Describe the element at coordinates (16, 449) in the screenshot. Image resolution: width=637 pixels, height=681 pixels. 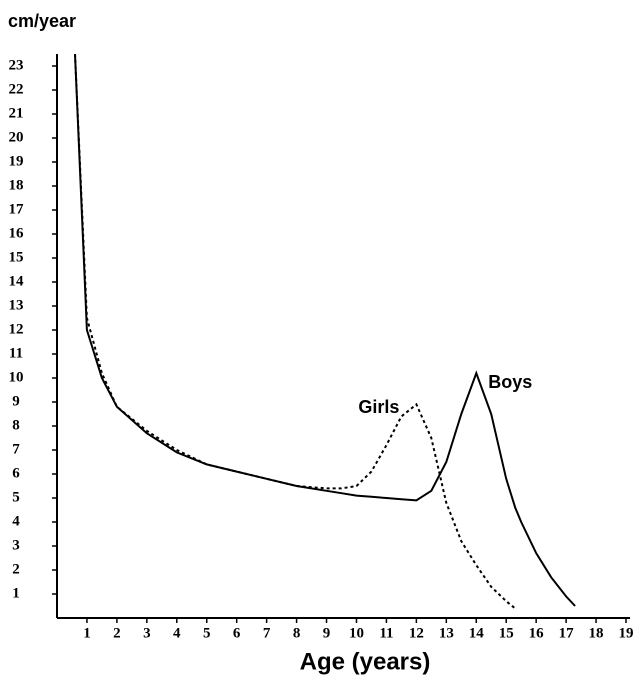
I see `y-tick-label: 7` at that location.